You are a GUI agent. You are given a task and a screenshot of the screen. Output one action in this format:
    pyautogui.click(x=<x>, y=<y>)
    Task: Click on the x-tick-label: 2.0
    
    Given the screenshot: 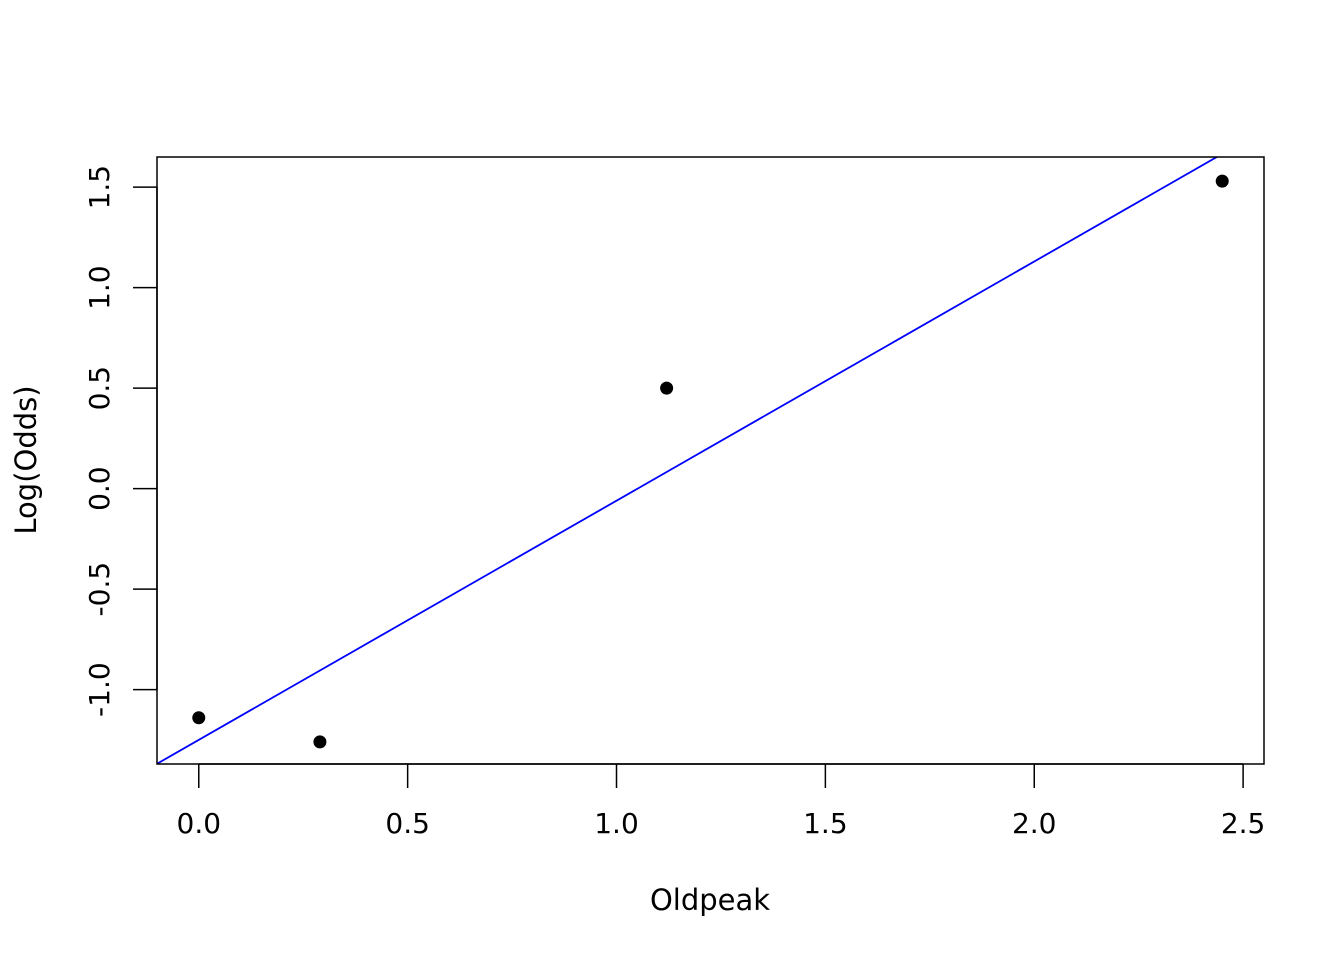 What is the action you would take?
    pyautogui.click(x=1034, y=823)
    